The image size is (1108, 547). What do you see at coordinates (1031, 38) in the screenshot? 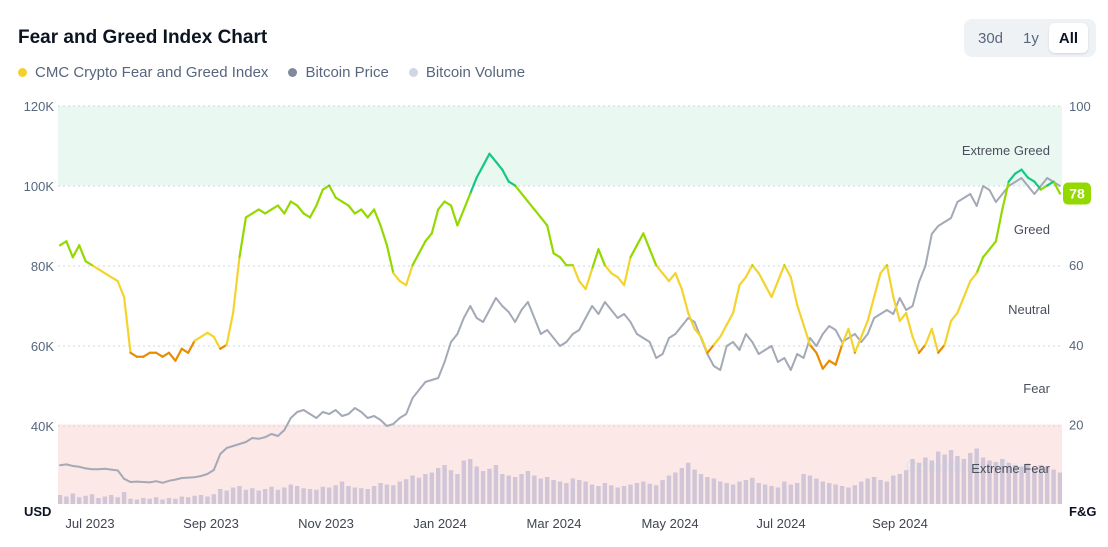
I see `range-1y-button: 1y` at bounding box center [1031, 38].